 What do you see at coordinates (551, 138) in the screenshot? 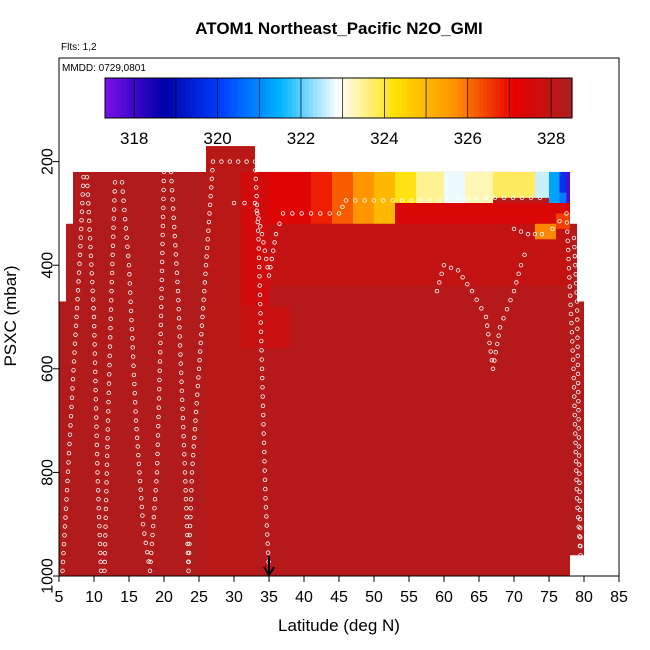
I see `colorbar-tick-label: 328` at bounding box center [551, 138].